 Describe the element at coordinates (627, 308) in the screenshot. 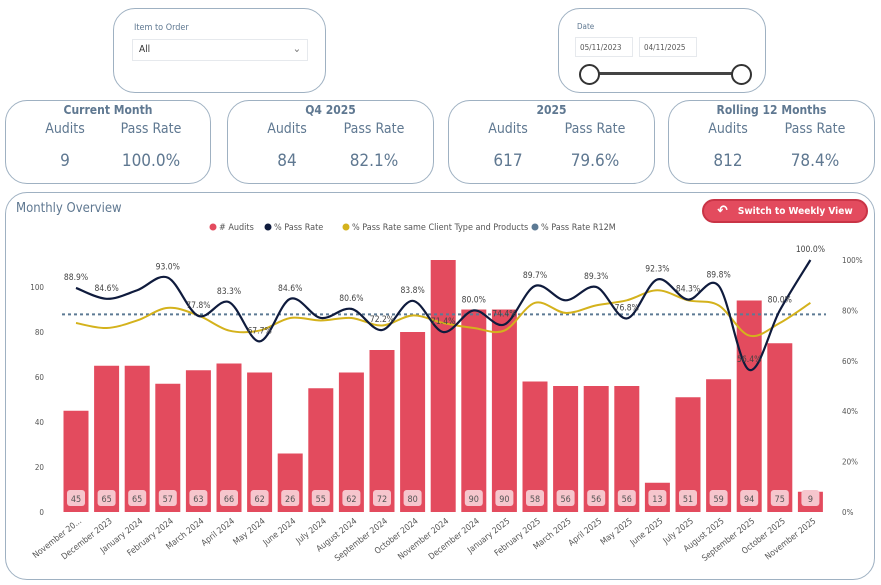

I see `pass-rate-data-label: 76.8%` at that location.